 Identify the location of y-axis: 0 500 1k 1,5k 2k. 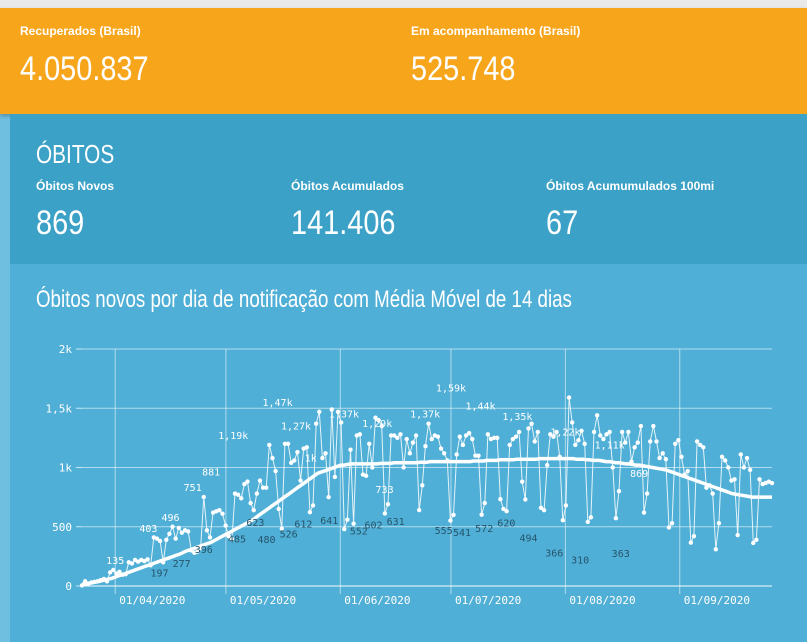
(64, 468).